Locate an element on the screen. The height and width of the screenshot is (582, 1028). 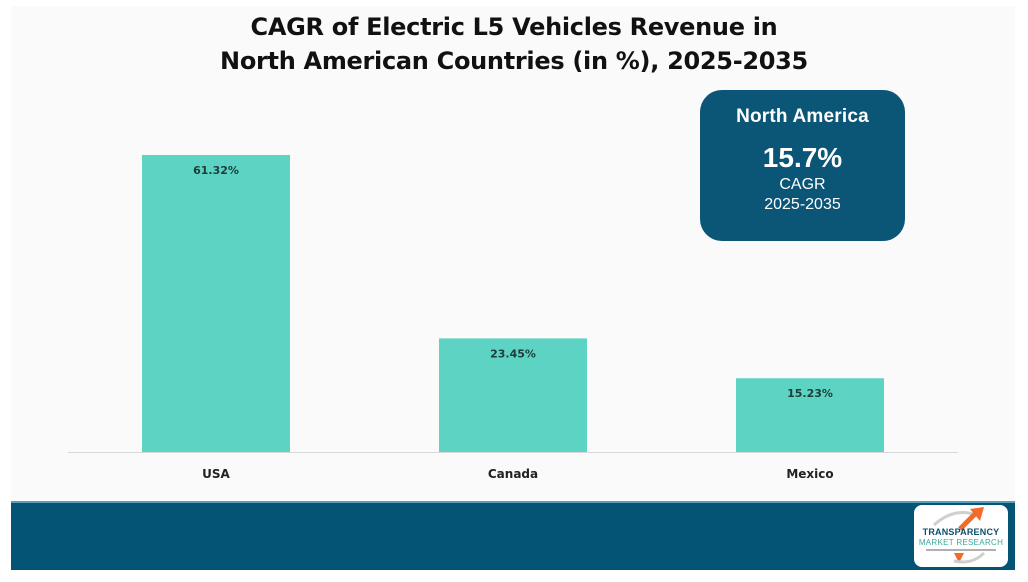
x-tick-label-usa: USA is located at coordinates (216, 474).